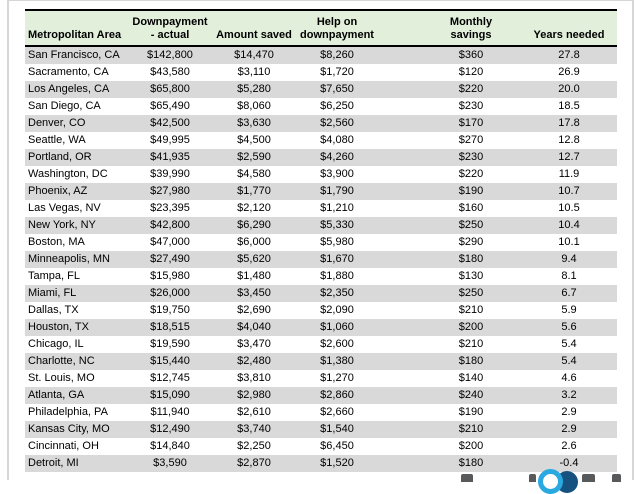 The width and height of the screenshot is (640, 494). What do you see at coordinates (170, 225) in the screenshot?
I see `table-cell: $42,800` at bounding box center [170, 225].